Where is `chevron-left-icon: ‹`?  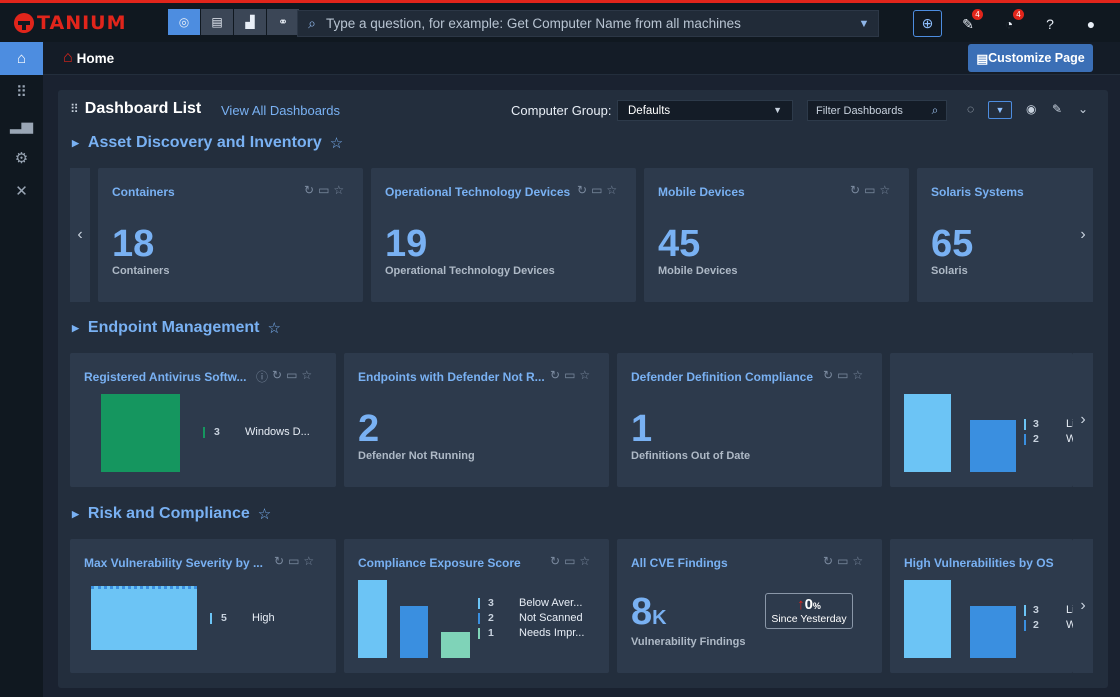
chevron-left-icon: ‹ is located at coordinates (80, 235).